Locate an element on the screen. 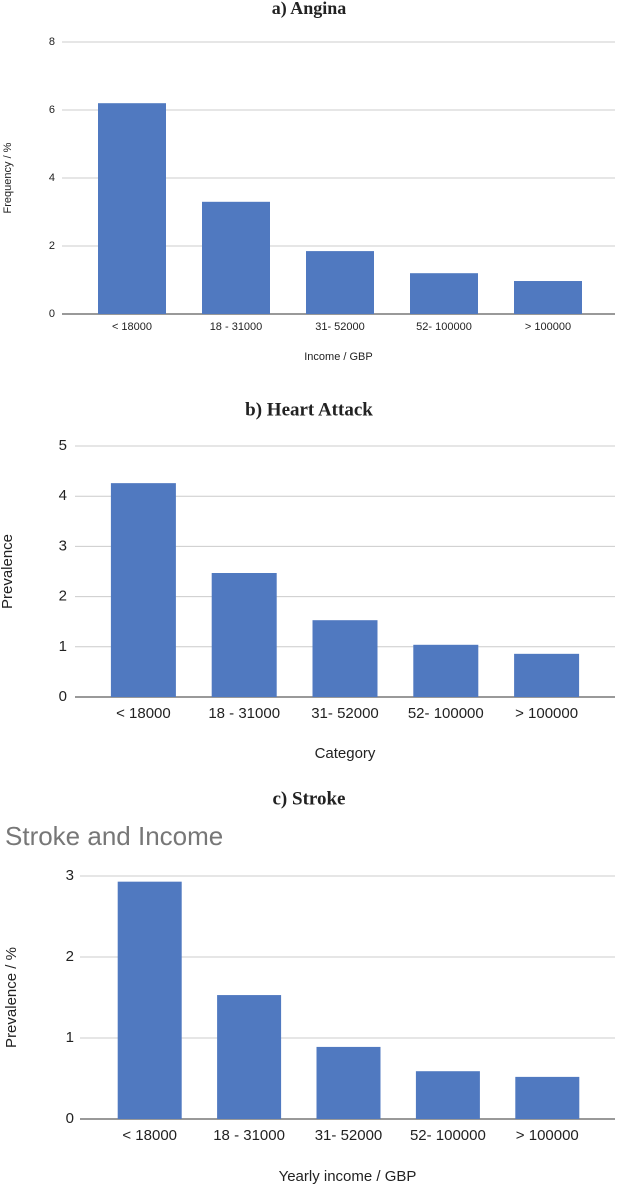 The height and width of the screenshot is (1187, 619). x-axis-title: Category is located at coordinates (345, 753).